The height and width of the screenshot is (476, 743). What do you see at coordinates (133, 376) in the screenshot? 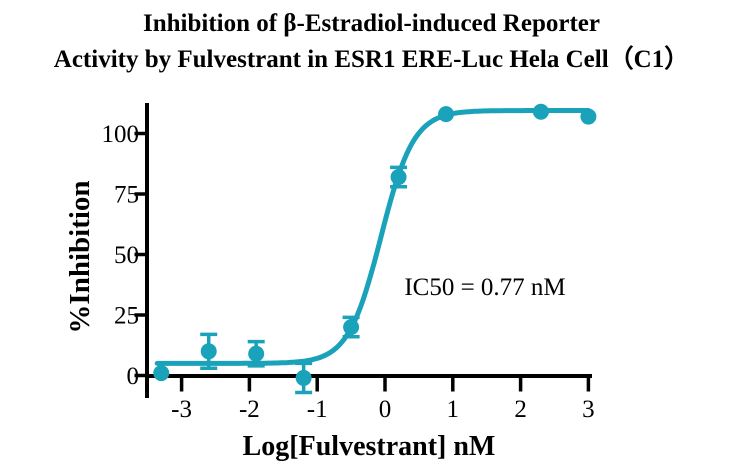
I see `y-tick-label: 0` at bounding box center [133, 376].